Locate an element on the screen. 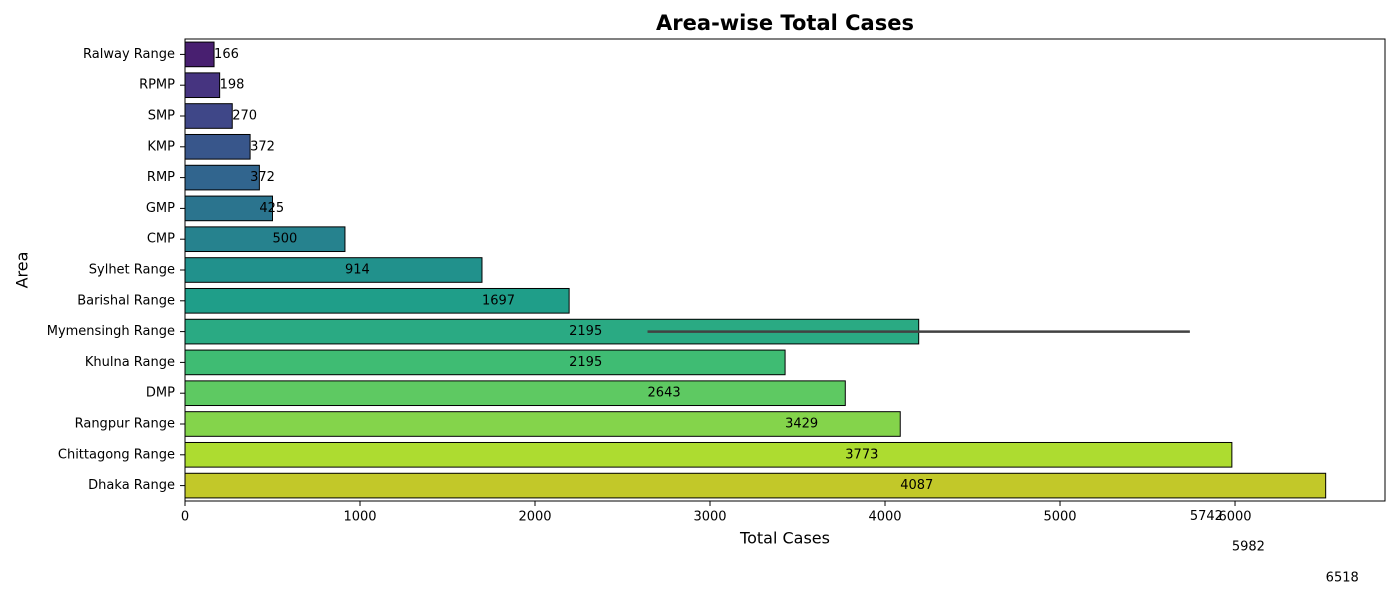  x-tick-label: 3000 is located at coordinates (709, 517).